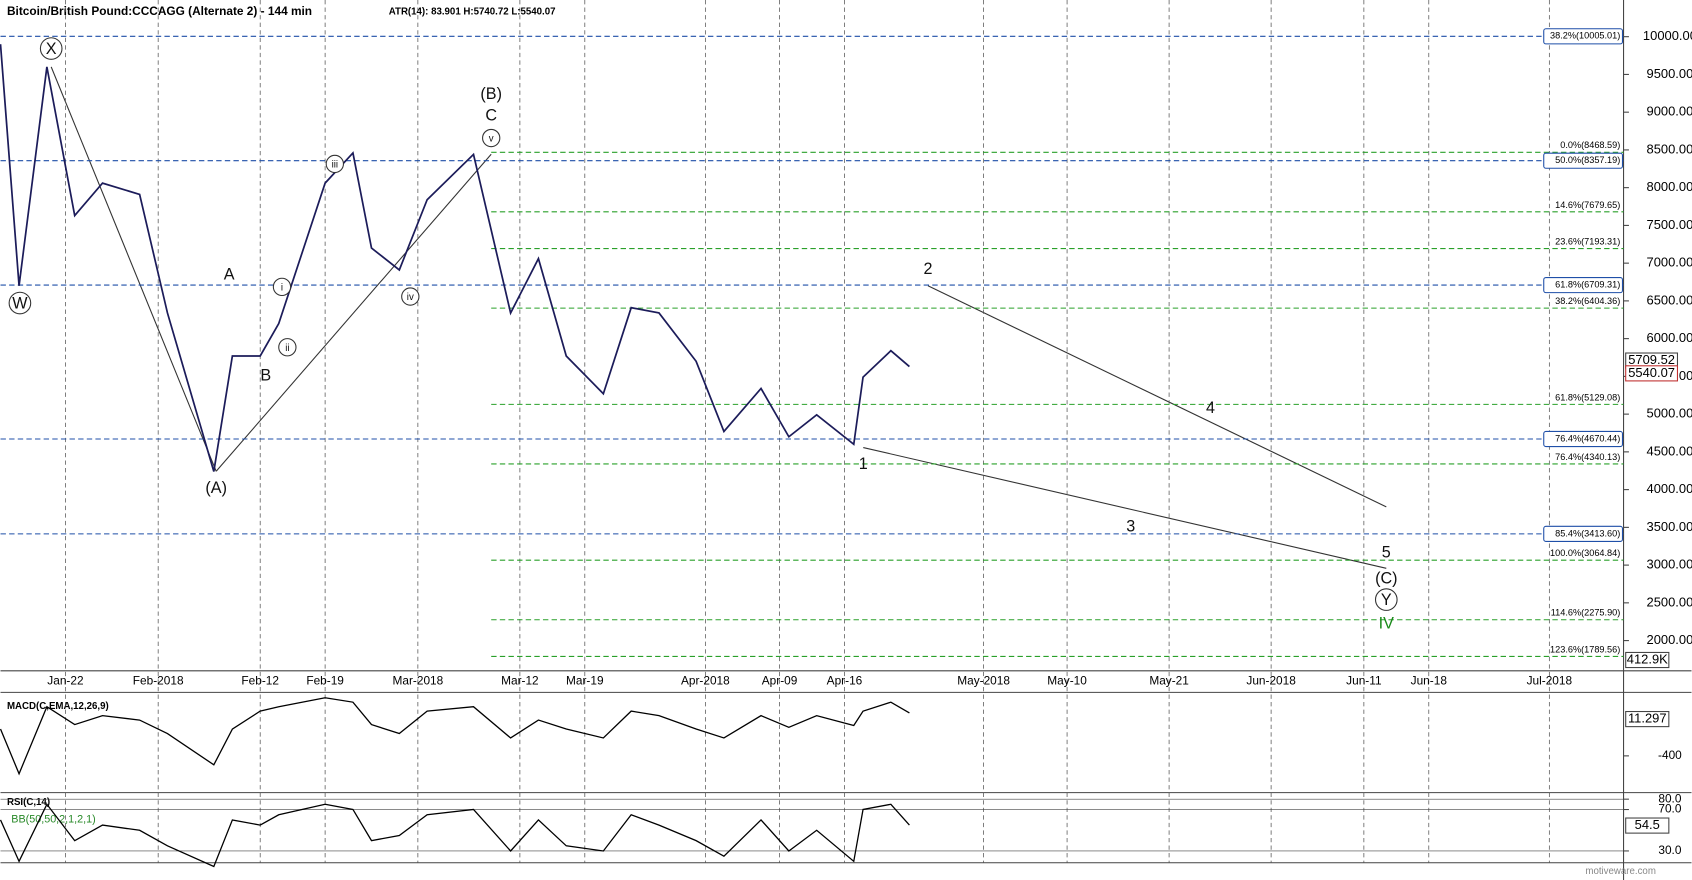 The width and height of the screenshot is (1692, 880). I want to click on wave-label: (B), so click(491, 94).